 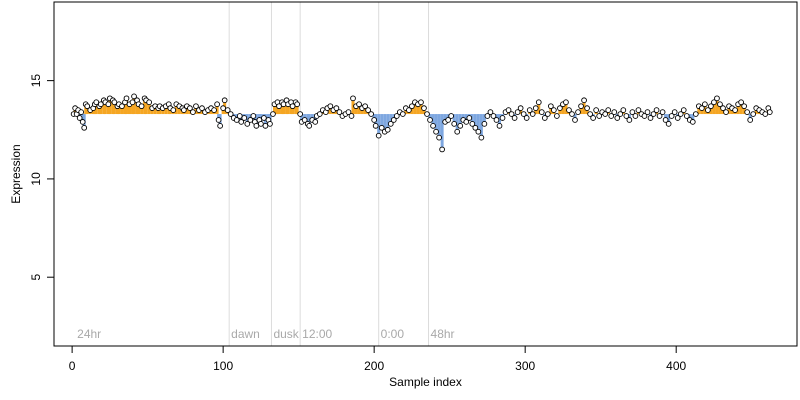 What do you see at coordinates (245, 334) in the screenshot?
I see `annotation-label: dawn` at bounding box center [245, 334].